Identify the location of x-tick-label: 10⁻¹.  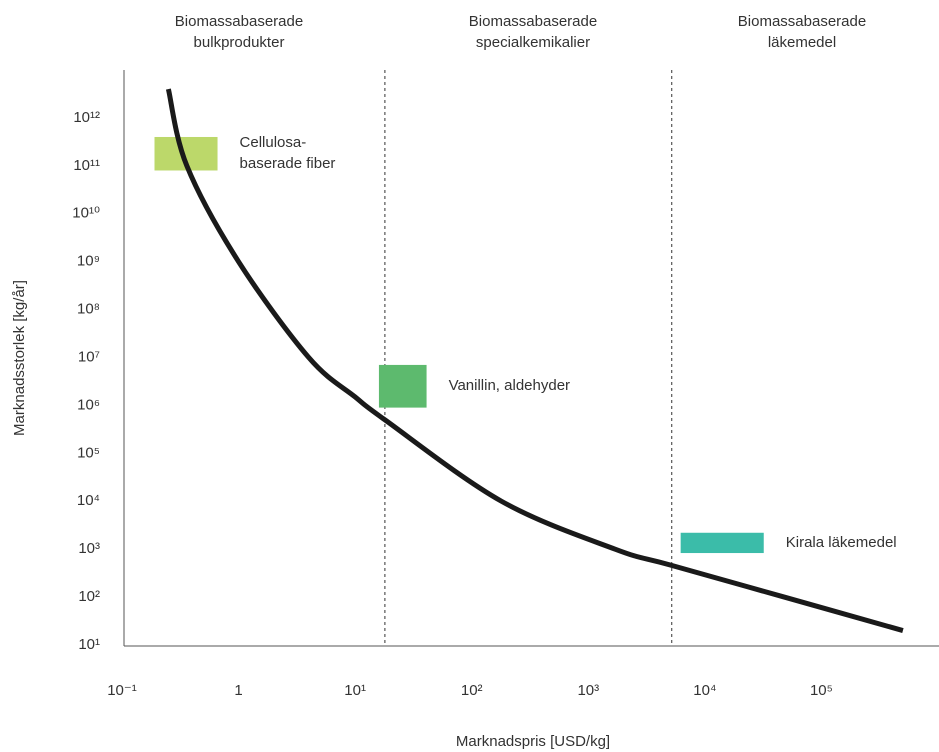
(122, 690).